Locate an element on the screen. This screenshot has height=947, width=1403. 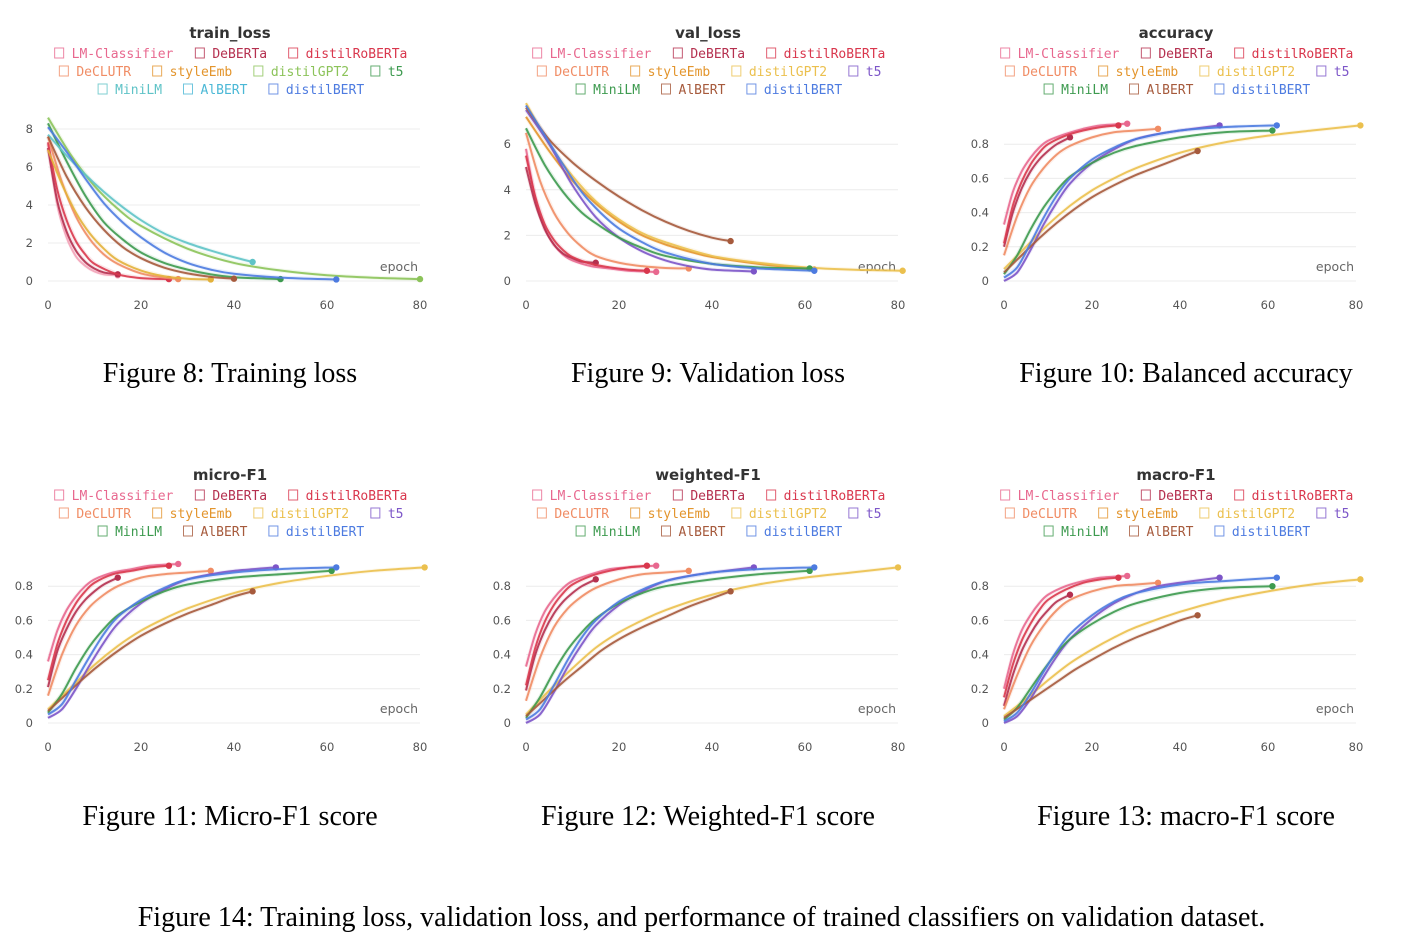
series-t5 is located at coordinates (641, 192).